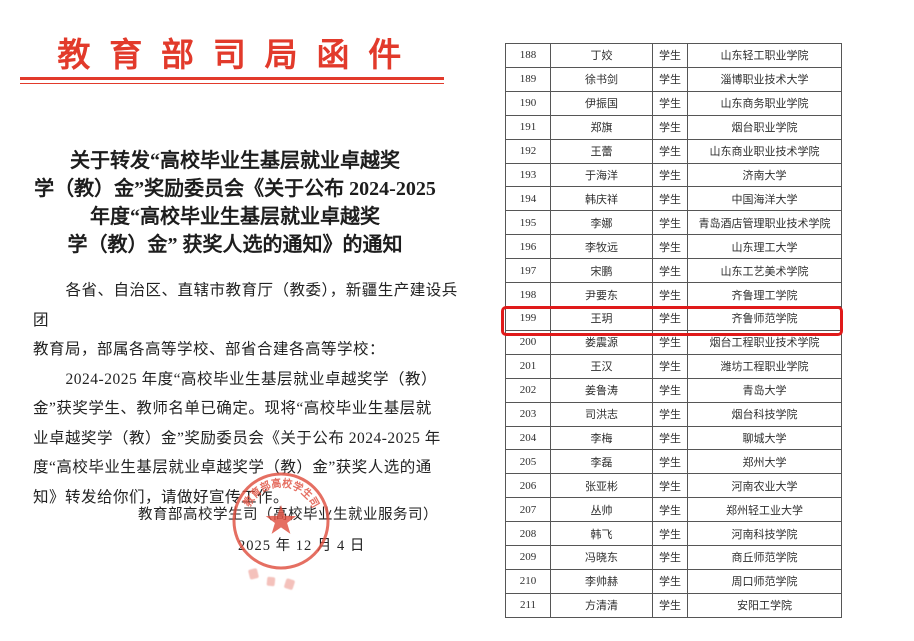 The height and width of the screenshot is (641, 914). I want to click on table-row: 211 方清清 学生 安阳工学院, so click(673, 605).